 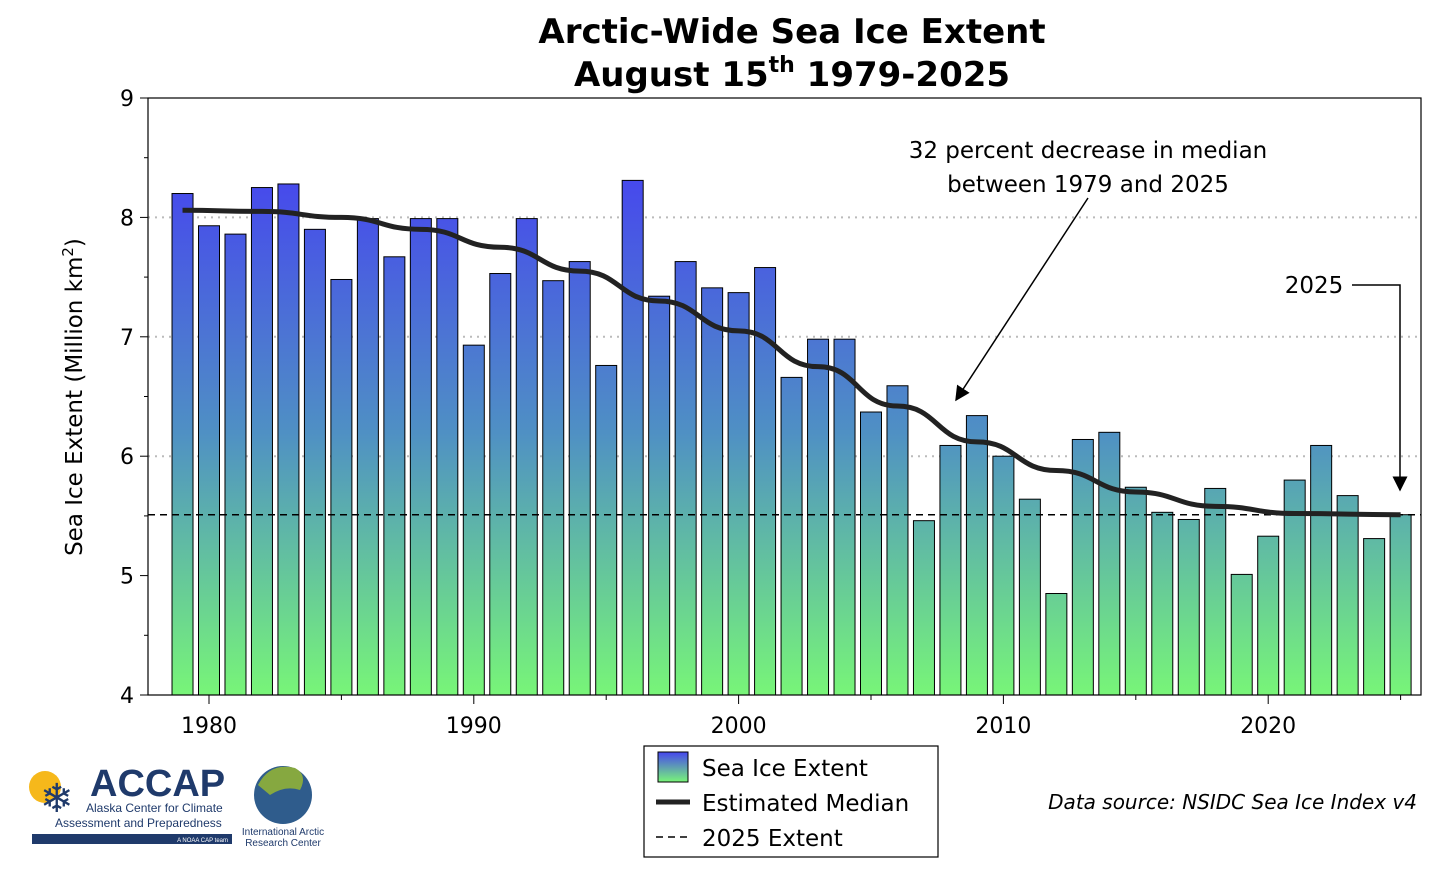 I want to click on y-tick-label: 7, so click(x=127, y=338).